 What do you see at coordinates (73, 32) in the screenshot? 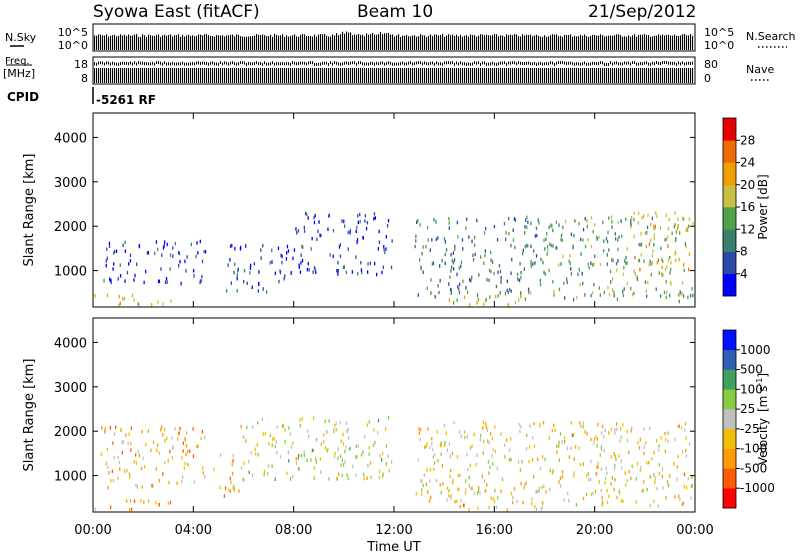
I see `noise-tick-high-left: 10^5` at bounding box center [73, 32].